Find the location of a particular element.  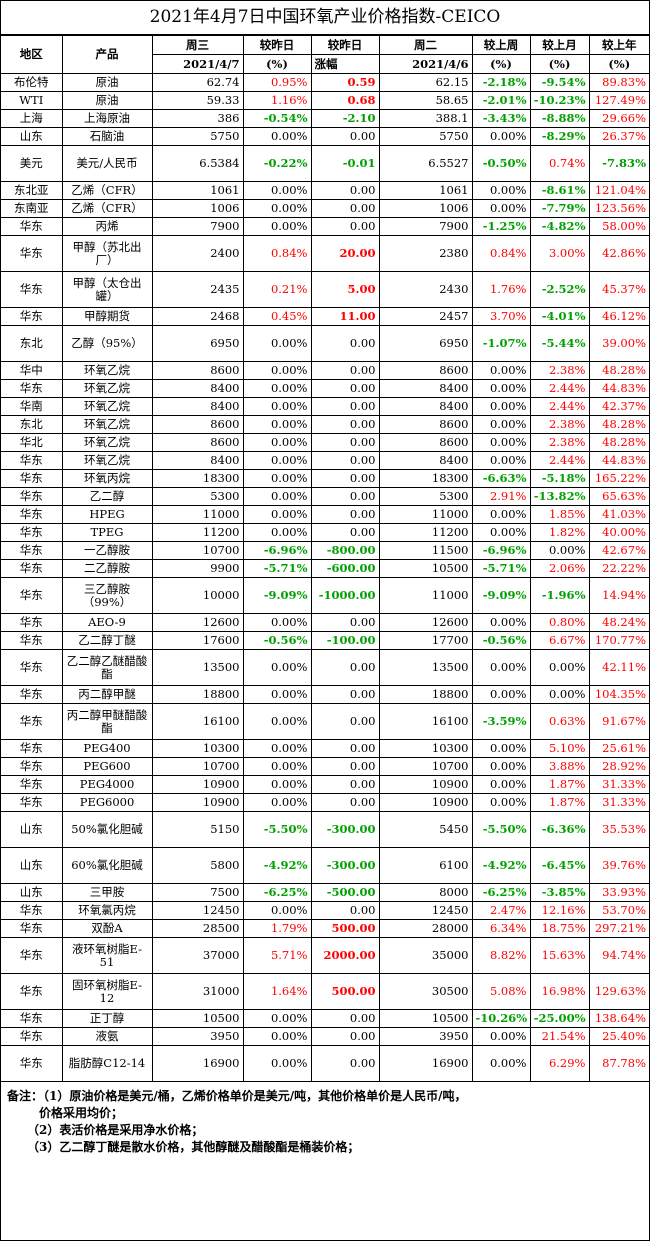

cell-vs-year: 65.63% is located at coordinates (618, 496).